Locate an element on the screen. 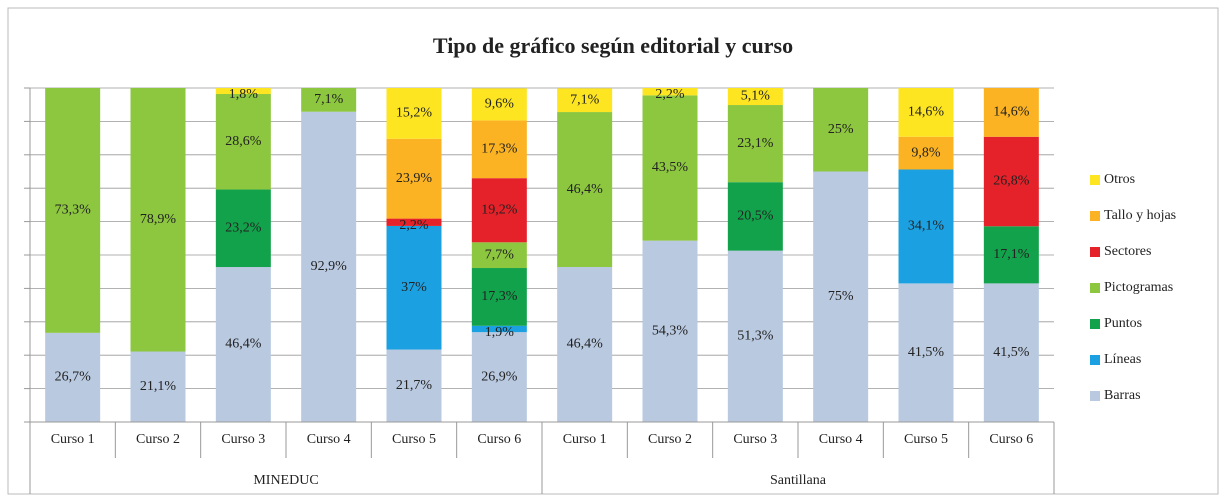 This screenshot has width=1226, height=500. data-label: 23,1% is located at coordinates (755, 143).